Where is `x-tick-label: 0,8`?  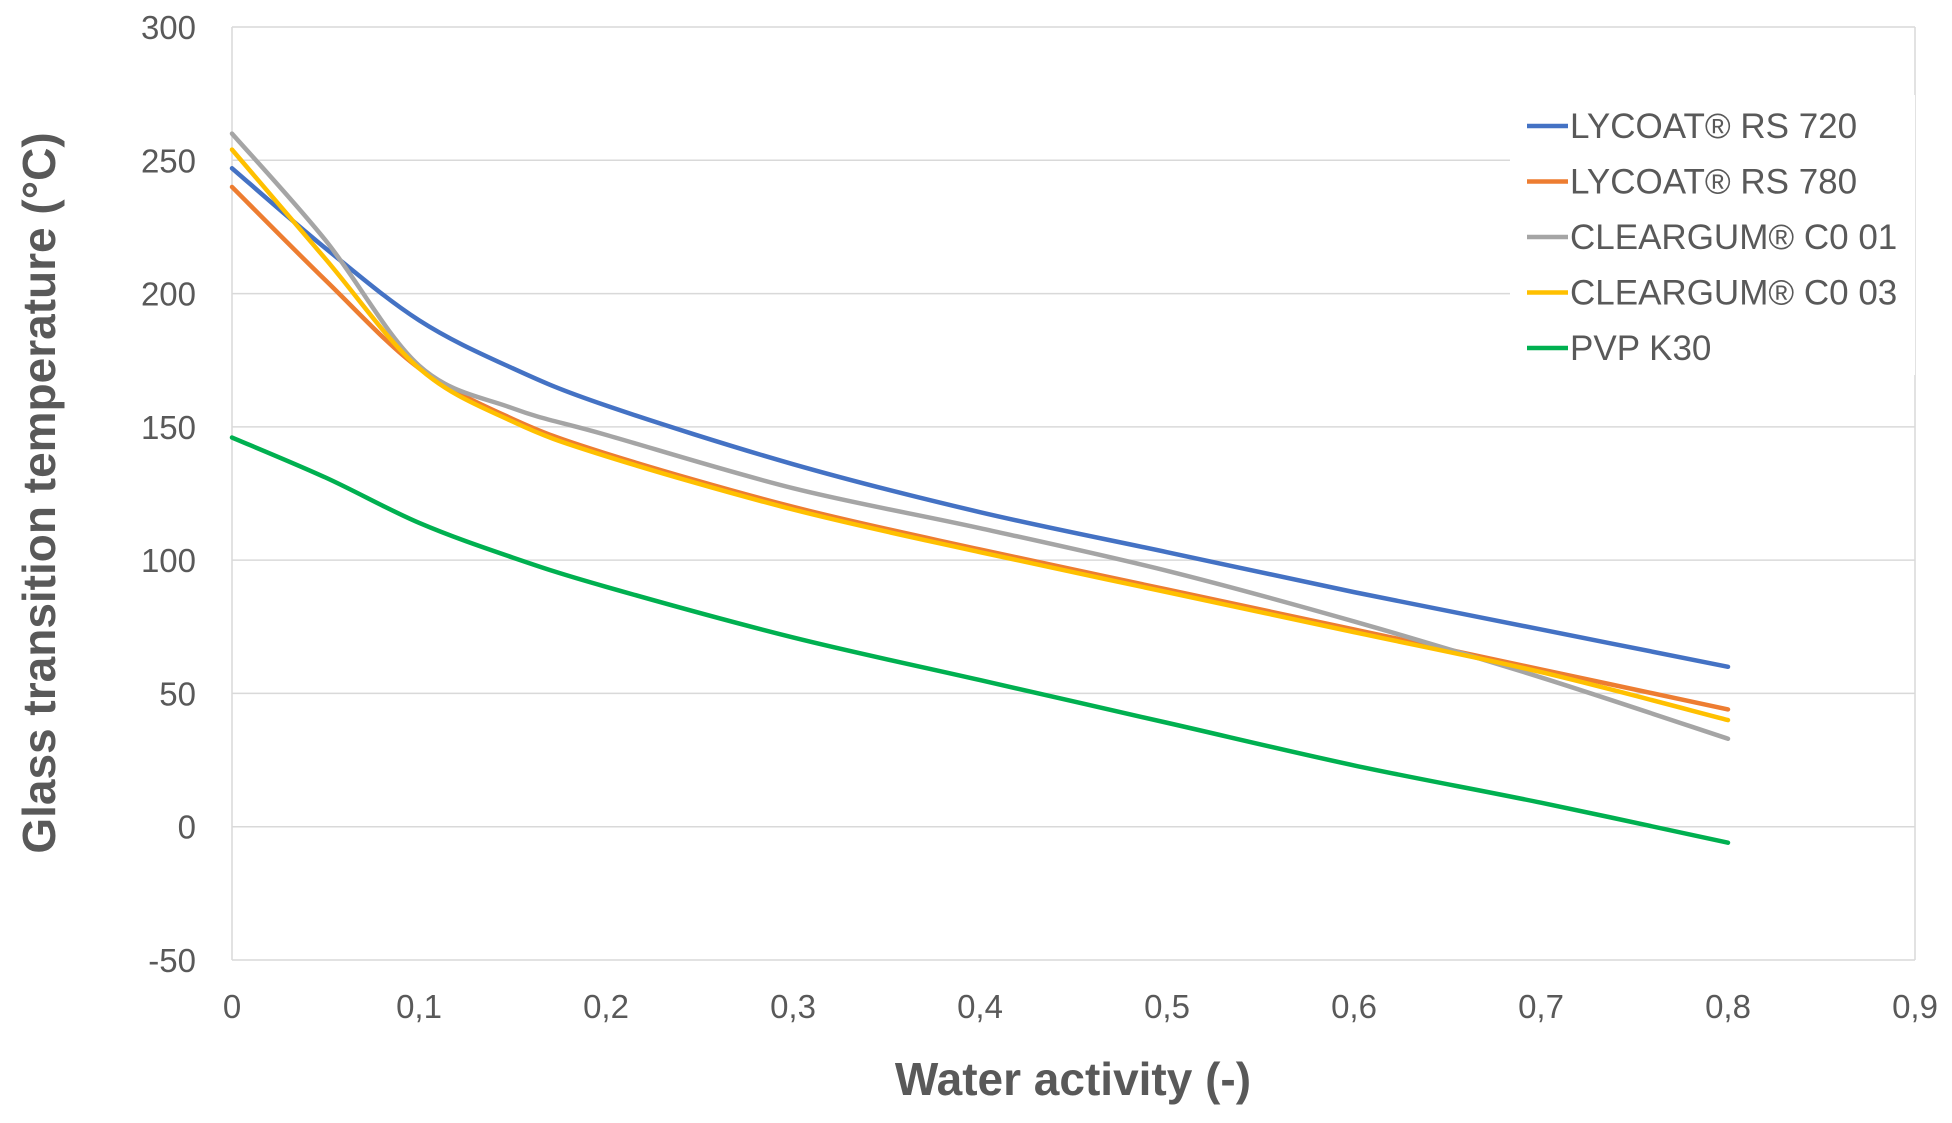
x-tick-label: 0,8 is located at coordinates (1728, 1006).